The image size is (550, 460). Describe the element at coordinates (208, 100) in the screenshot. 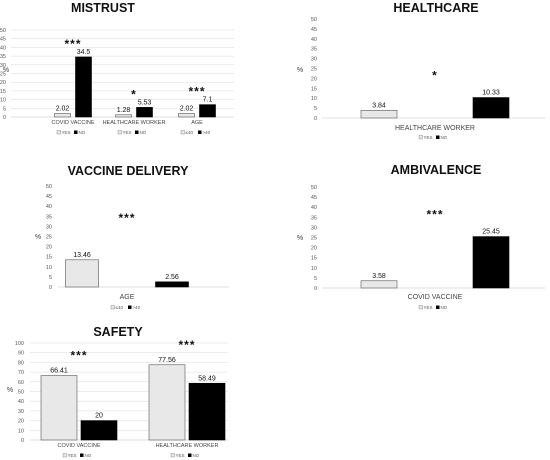

I see `data-label: 7.1` at that location.